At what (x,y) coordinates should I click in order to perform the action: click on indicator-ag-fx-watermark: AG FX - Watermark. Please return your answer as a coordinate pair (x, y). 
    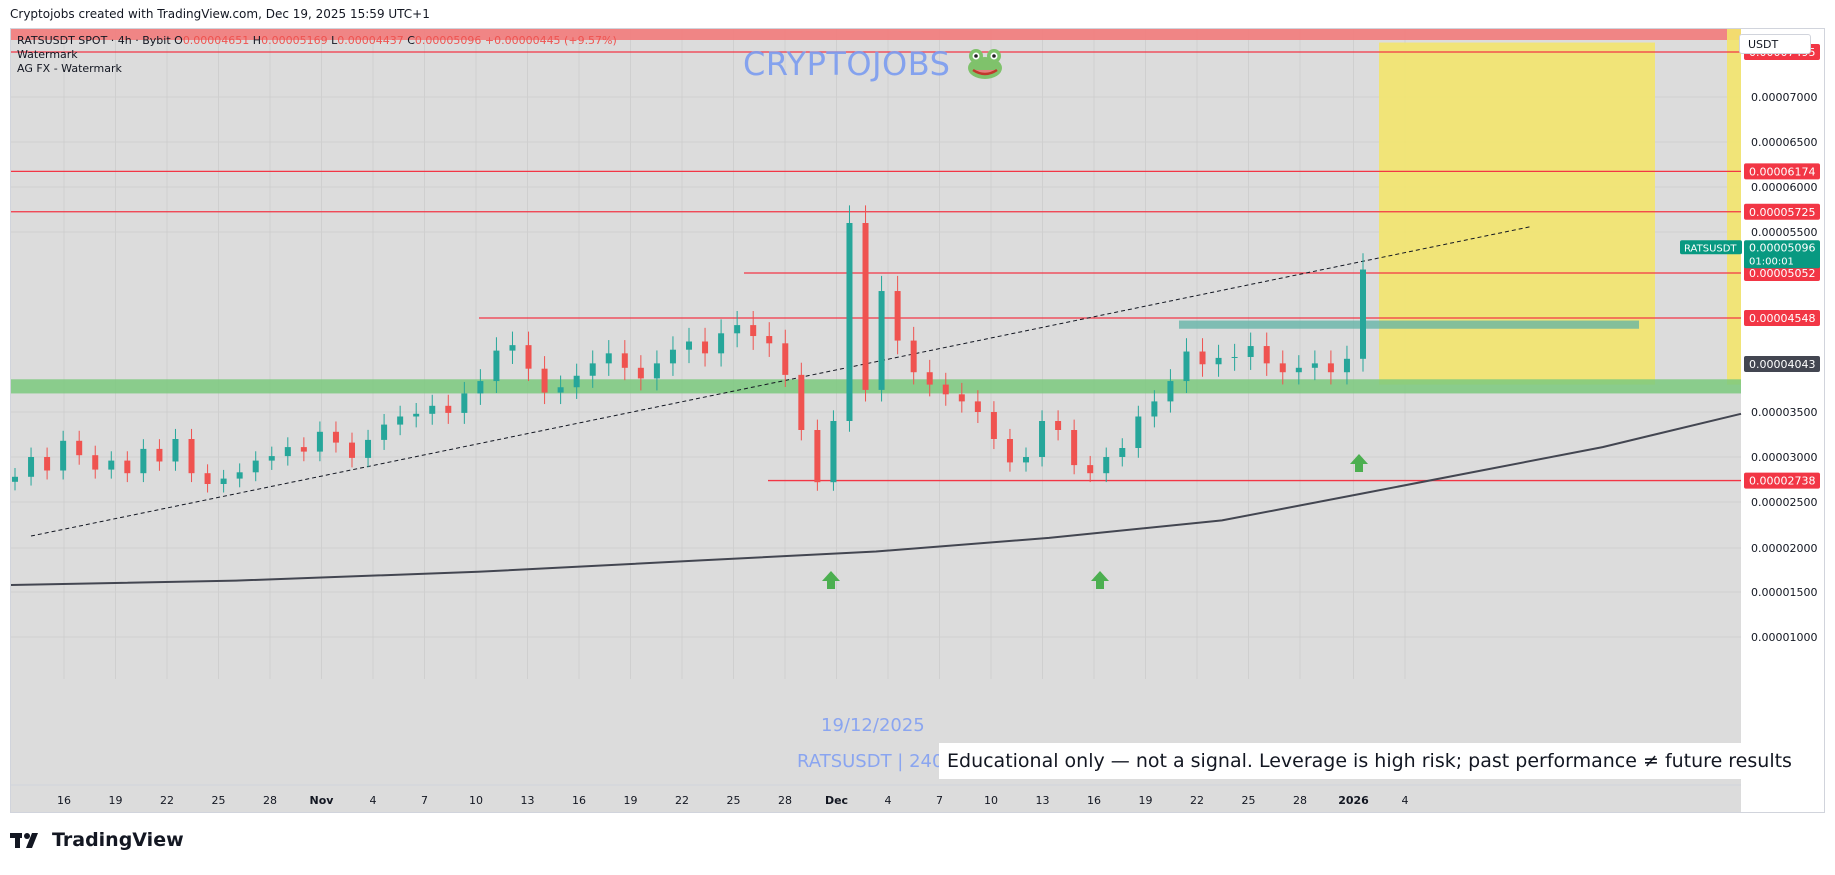
    Looking at the image, I should click on (69, 68).